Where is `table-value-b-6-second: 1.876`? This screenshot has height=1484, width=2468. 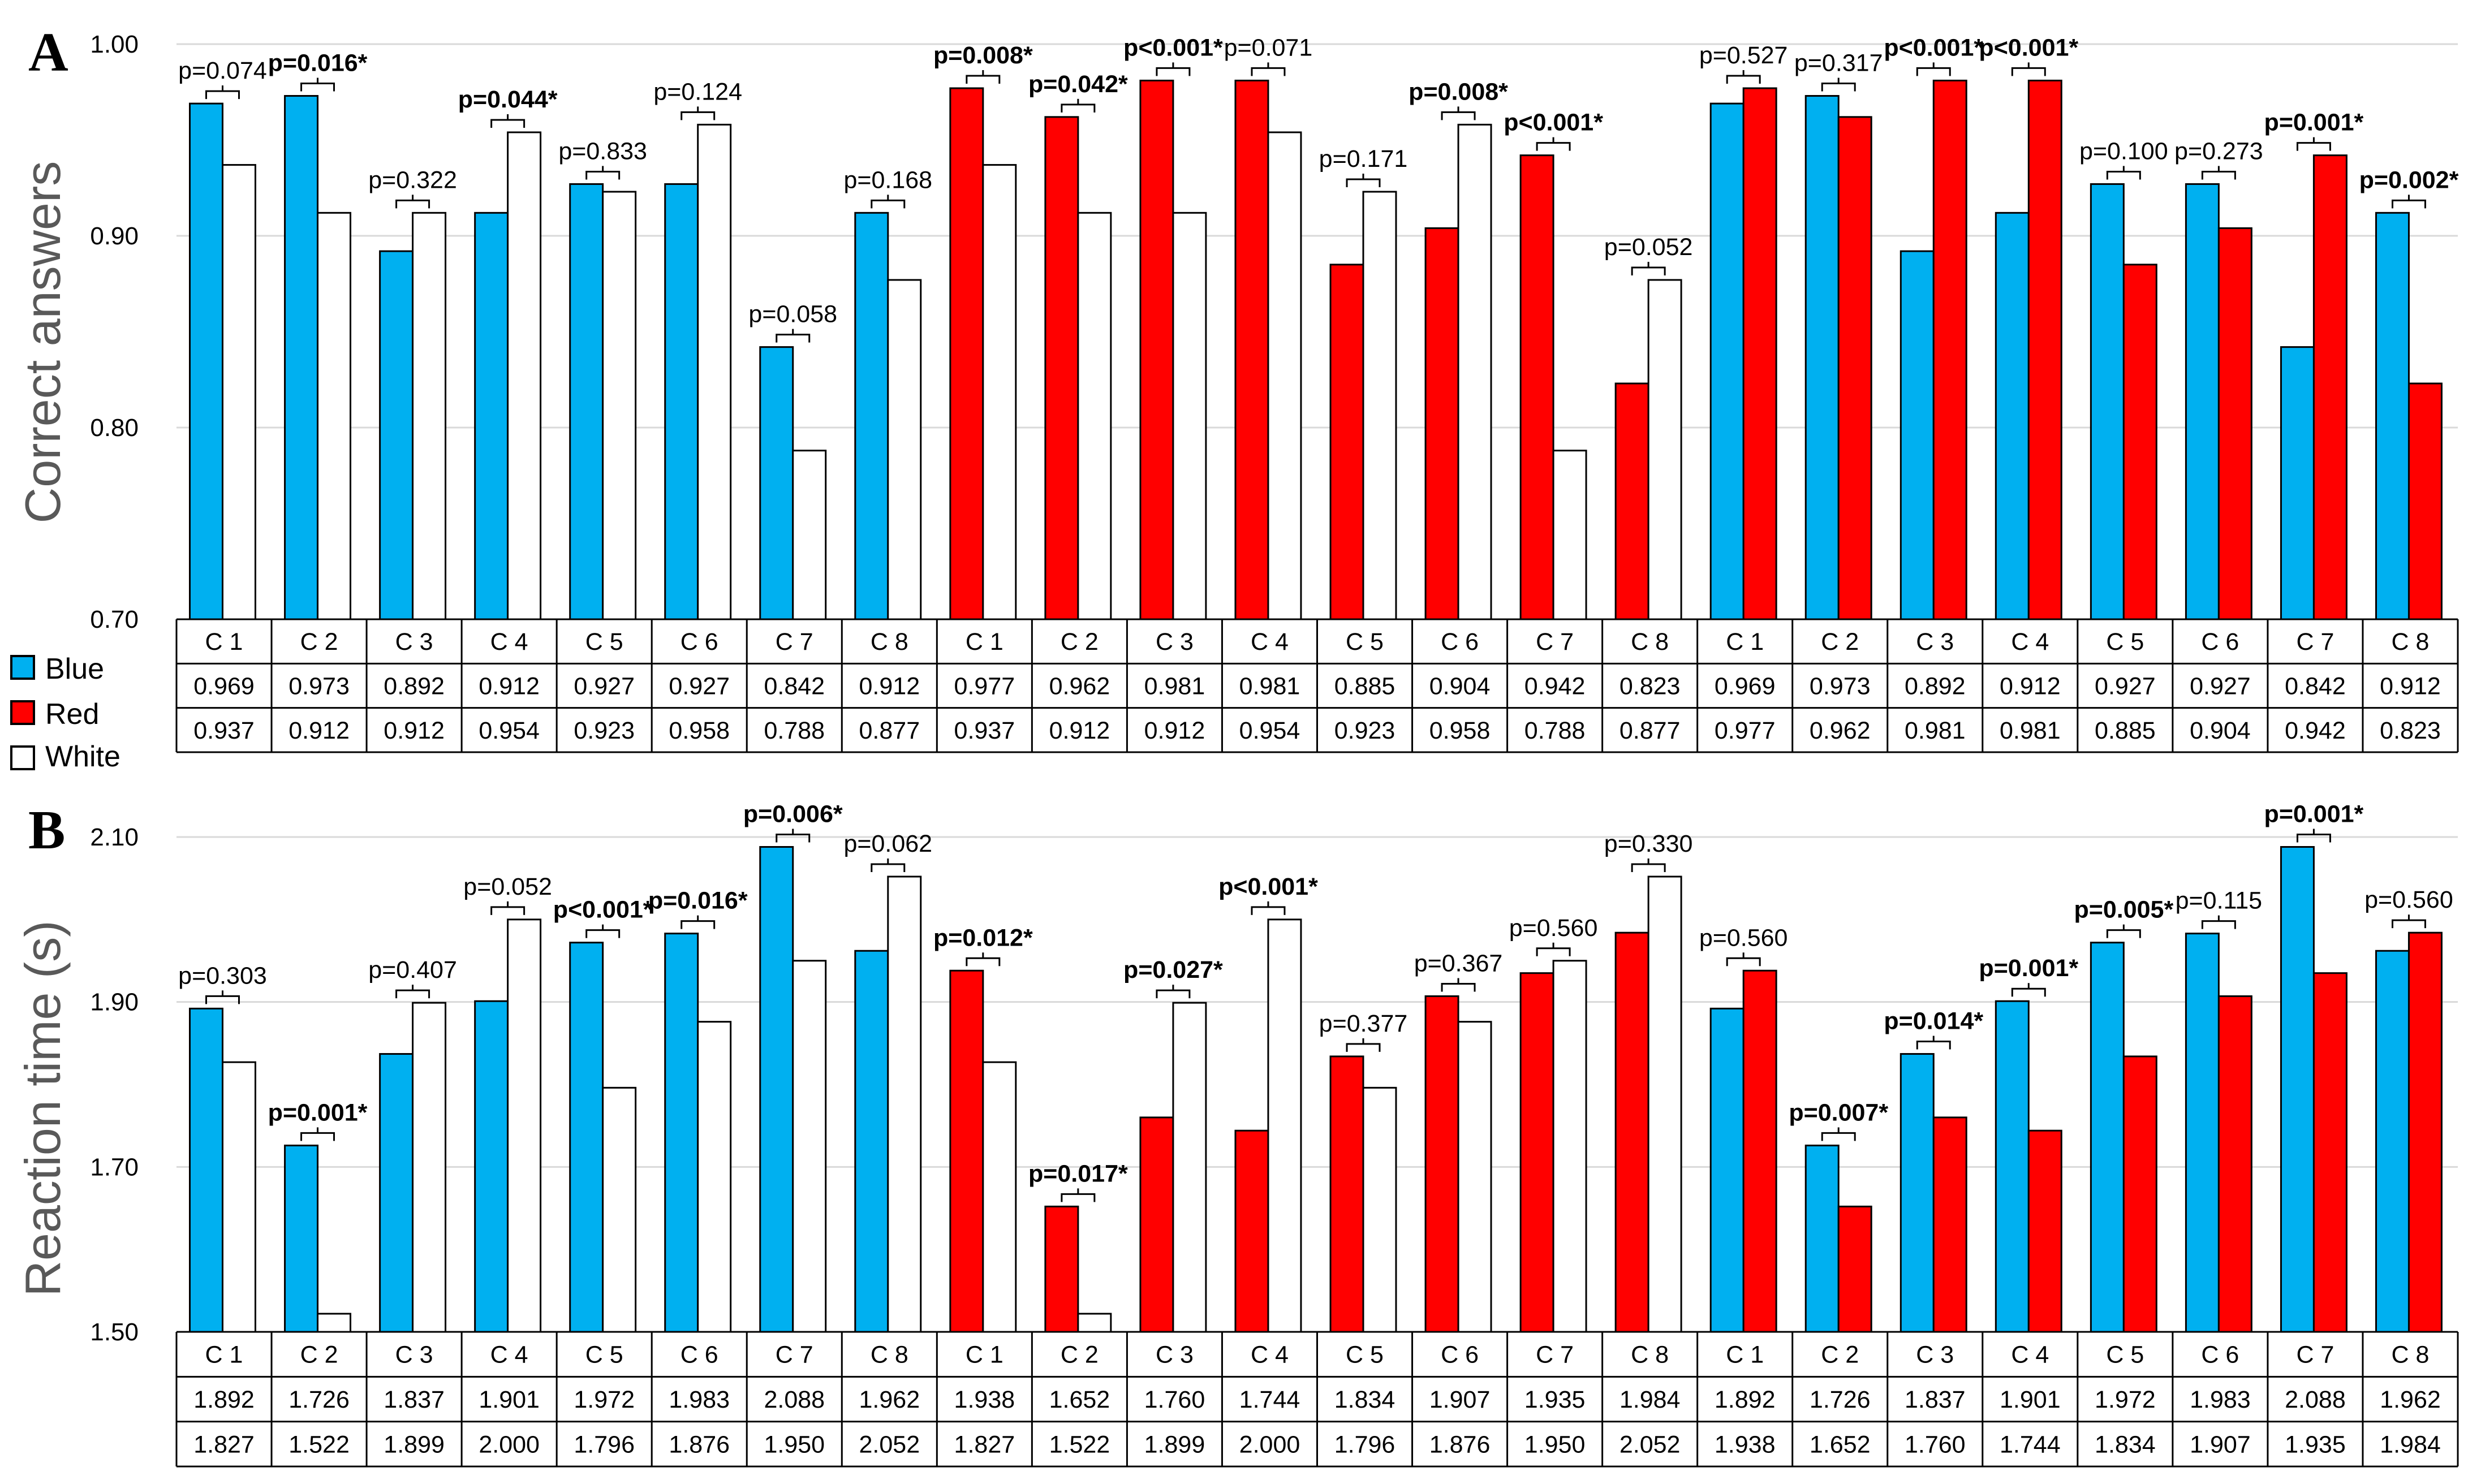
table-value-b-6-second: 1.876 is located at coordinates (700, 1444).